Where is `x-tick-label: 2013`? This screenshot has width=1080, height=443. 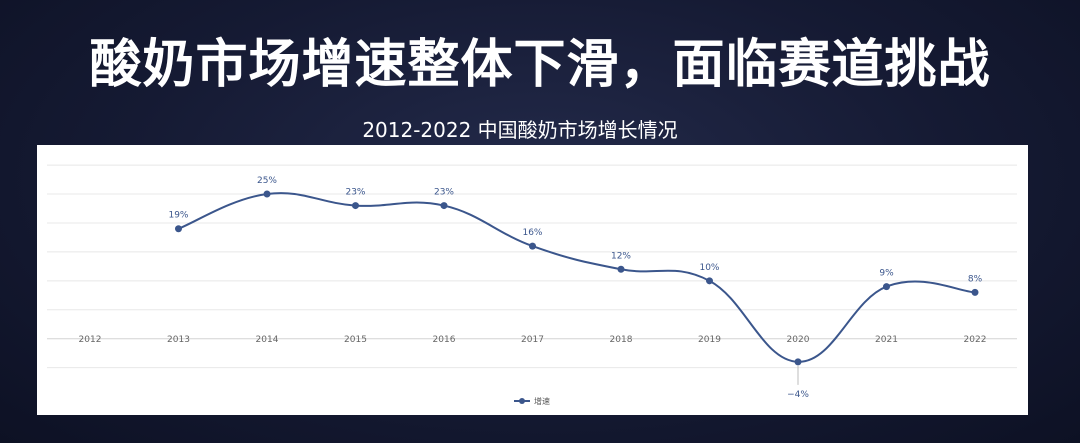 x-tick-label: 2013 is located at coordinates (178, 340).